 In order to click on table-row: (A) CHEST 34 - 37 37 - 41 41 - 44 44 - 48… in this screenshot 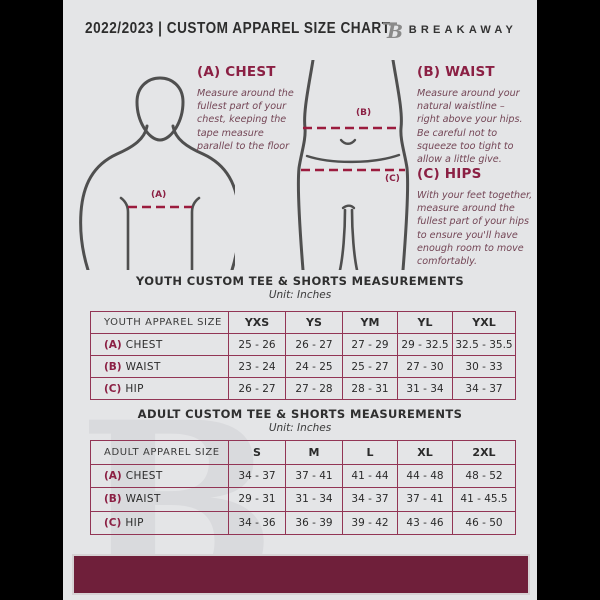, I will do `click(303, 475)`.